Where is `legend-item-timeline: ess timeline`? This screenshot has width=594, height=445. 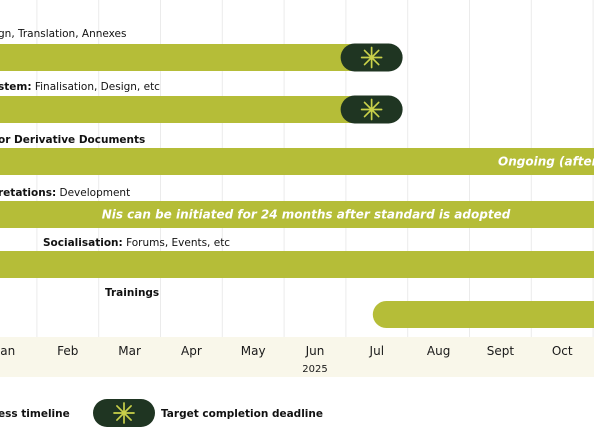 legend-item-timeline: ess timeline is located at coordinates (35, 414).